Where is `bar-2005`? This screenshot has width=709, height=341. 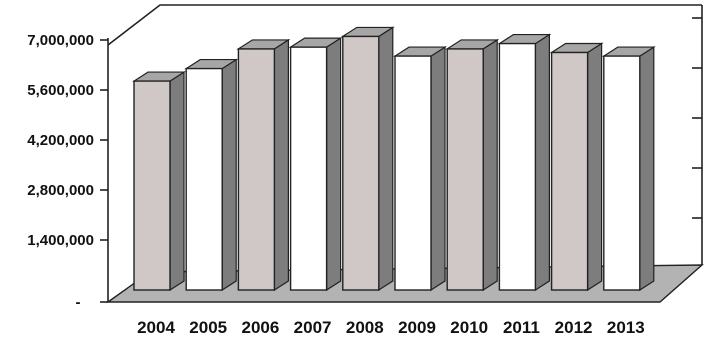 bar-2005 is located at coordinates (211, 175).